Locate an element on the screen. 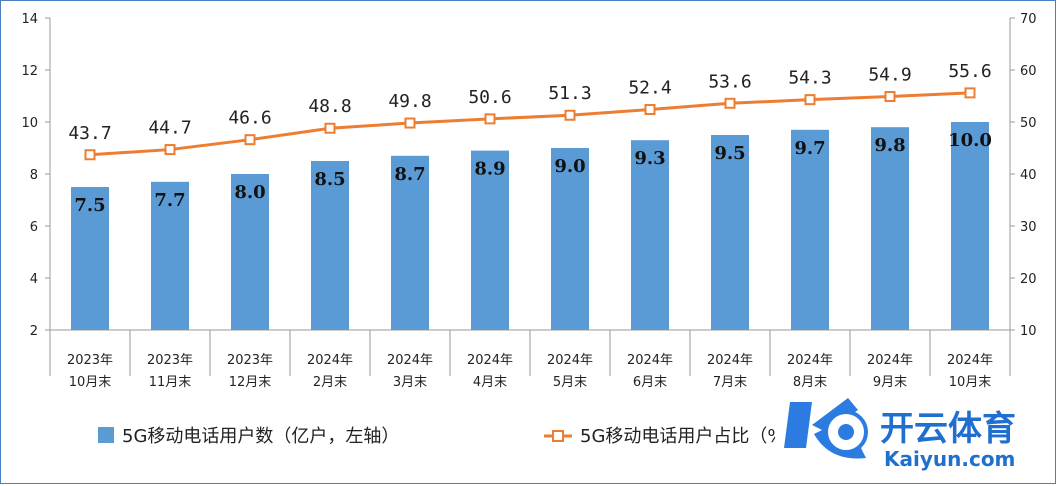 Image resolution: width=1058 pixels, height=486 pixels. bar-value-label: 8.0 is located at coordinates (249, 192).